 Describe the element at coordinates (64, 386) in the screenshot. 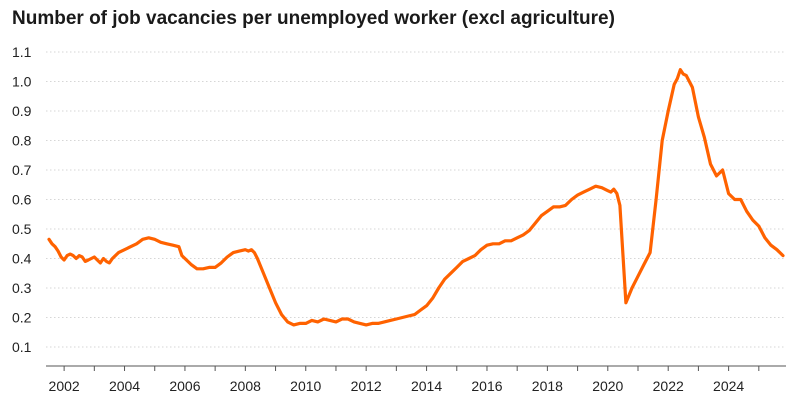

I see `x-tick-label: 2002` at that location.